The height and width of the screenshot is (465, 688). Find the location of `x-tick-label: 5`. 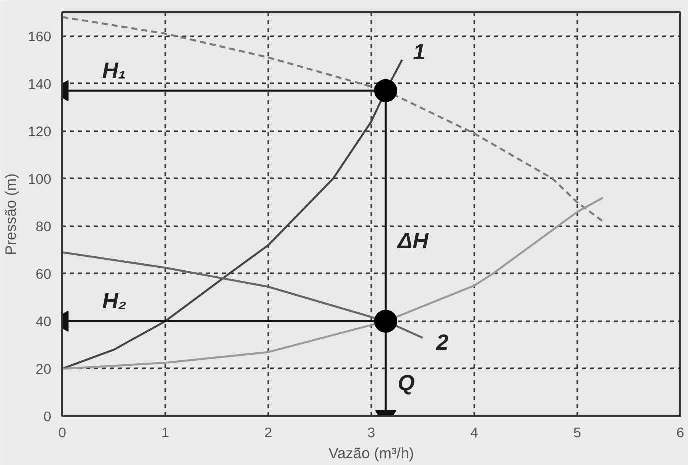

x-tick-label: 5 is located at coordinates (578, 432).